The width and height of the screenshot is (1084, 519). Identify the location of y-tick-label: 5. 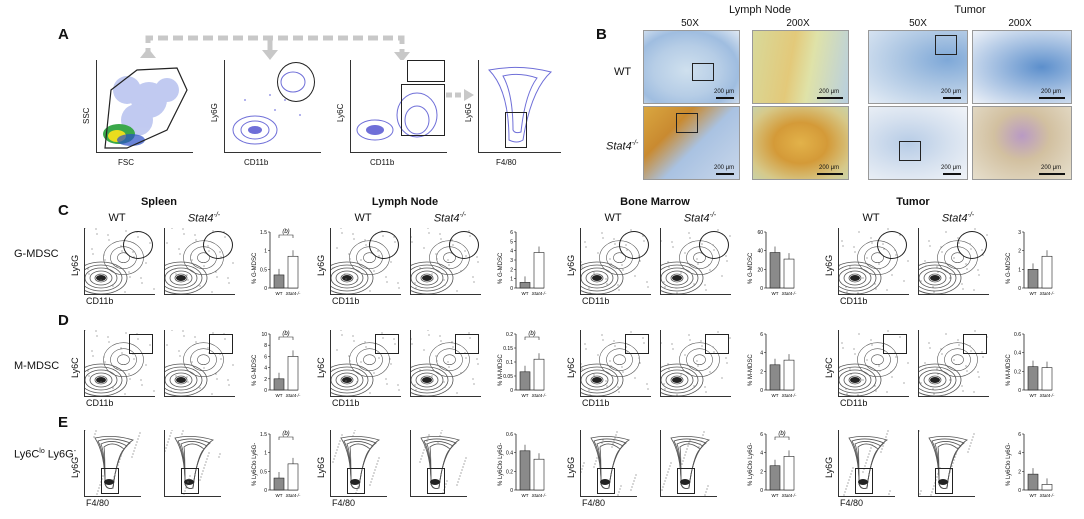
(511, 242).